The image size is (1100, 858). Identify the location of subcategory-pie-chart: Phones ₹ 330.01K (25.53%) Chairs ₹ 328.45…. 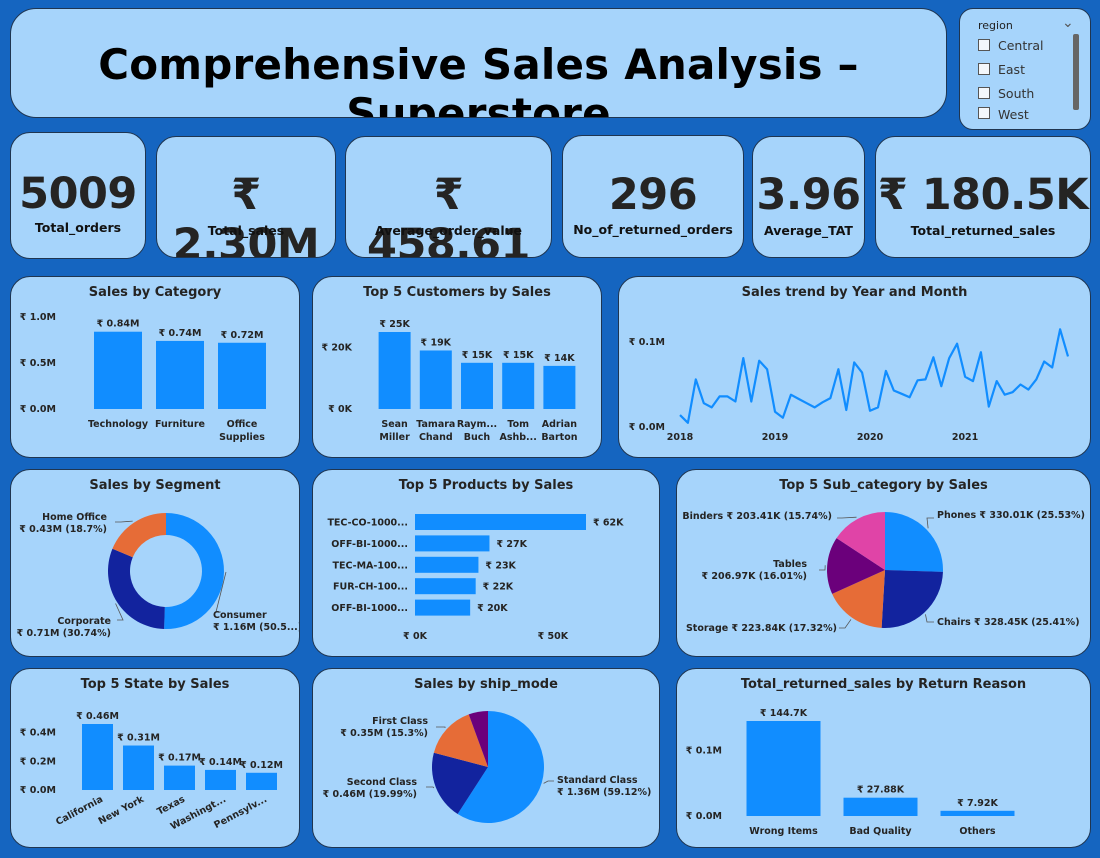
(884, 563).